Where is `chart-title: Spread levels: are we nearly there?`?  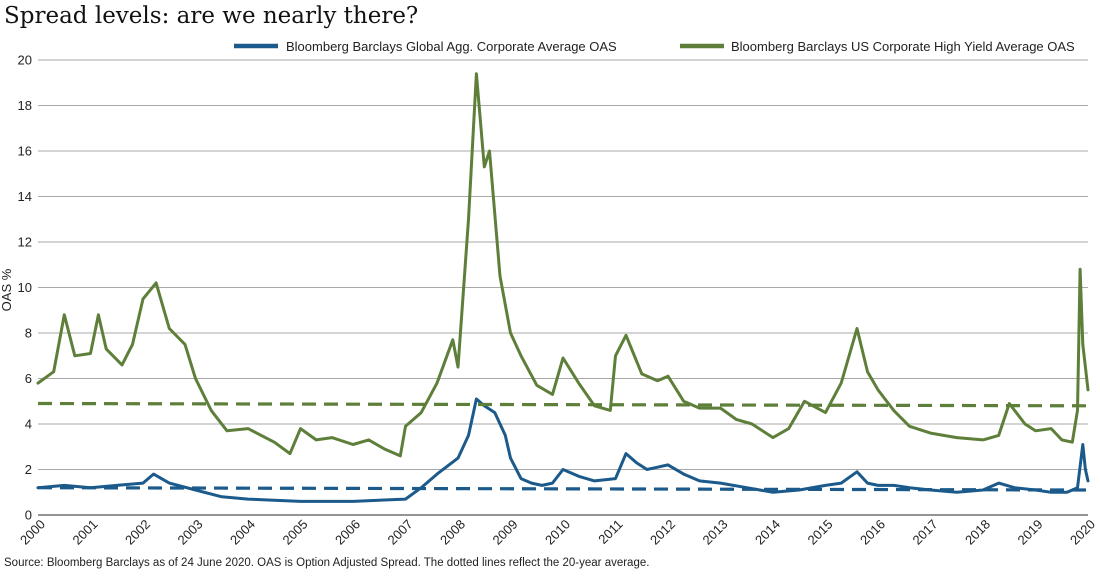
chart-title: Spread levels: are we nearly there? is located at coordinates (211, 16).